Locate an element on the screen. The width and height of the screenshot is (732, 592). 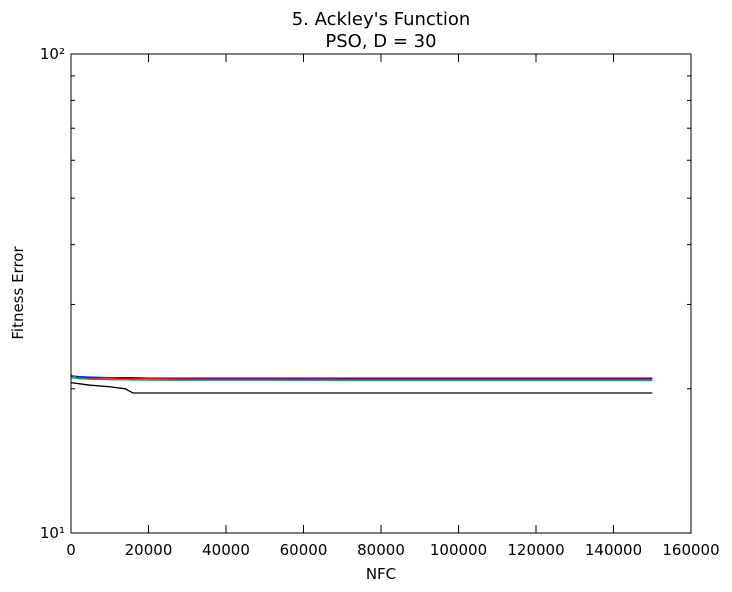
y-tick-label: 10¹ is located at coordinates (52, 533).